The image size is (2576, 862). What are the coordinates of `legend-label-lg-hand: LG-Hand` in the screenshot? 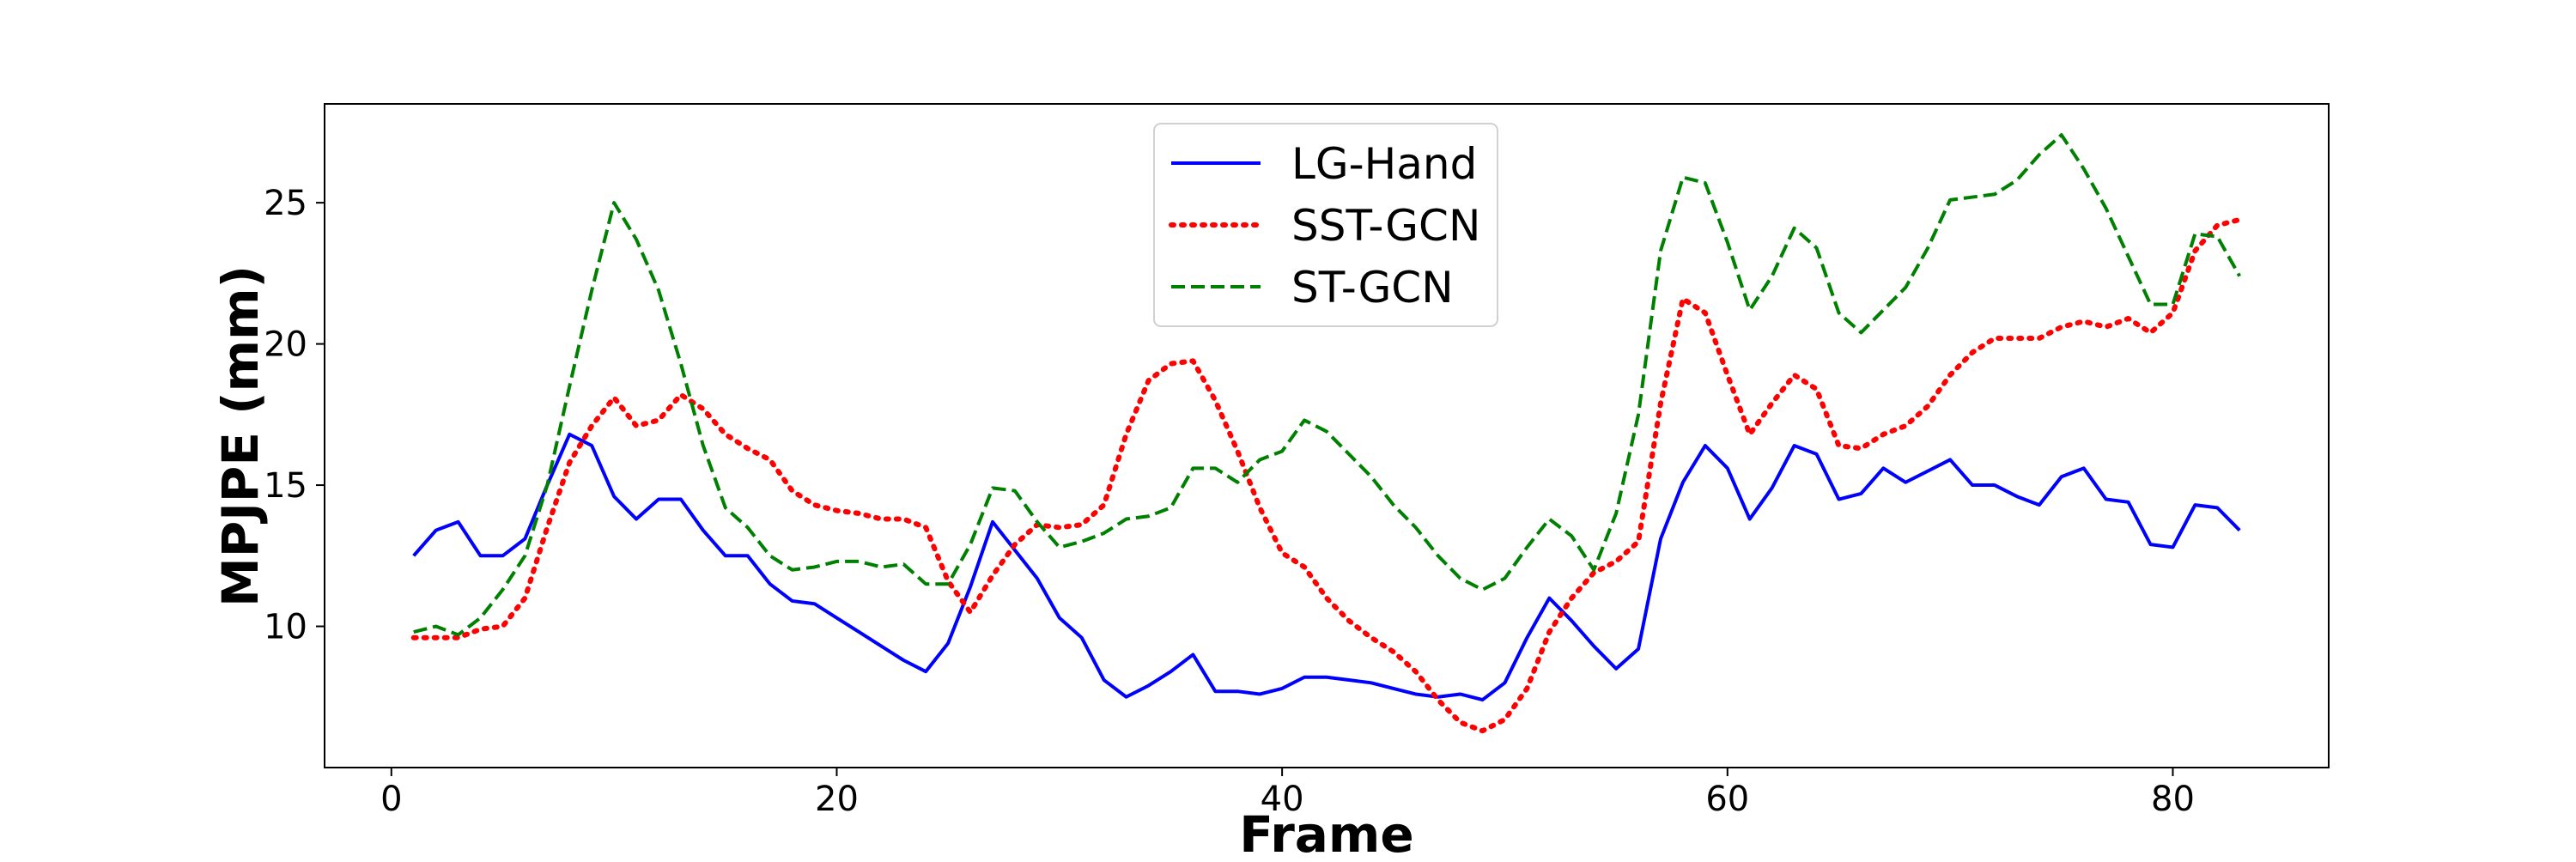 It's located at (1384, 164).